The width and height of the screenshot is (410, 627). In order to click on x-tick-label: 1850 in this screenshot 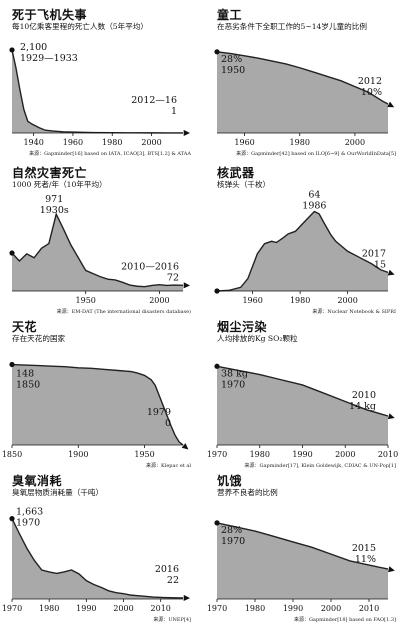, I will do `click(12, 454)`.